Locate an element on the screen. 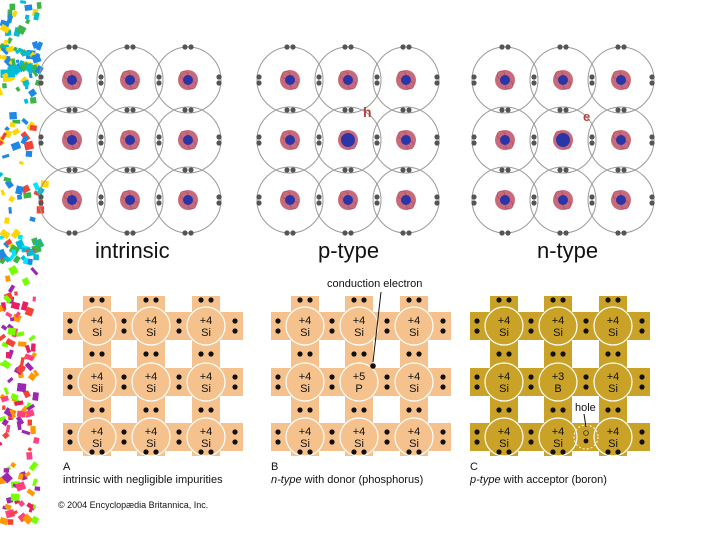 This screenshot has height=540, width=720. caption-b: n-type with donor (phosphorus) is located at coordinates (347, 480).